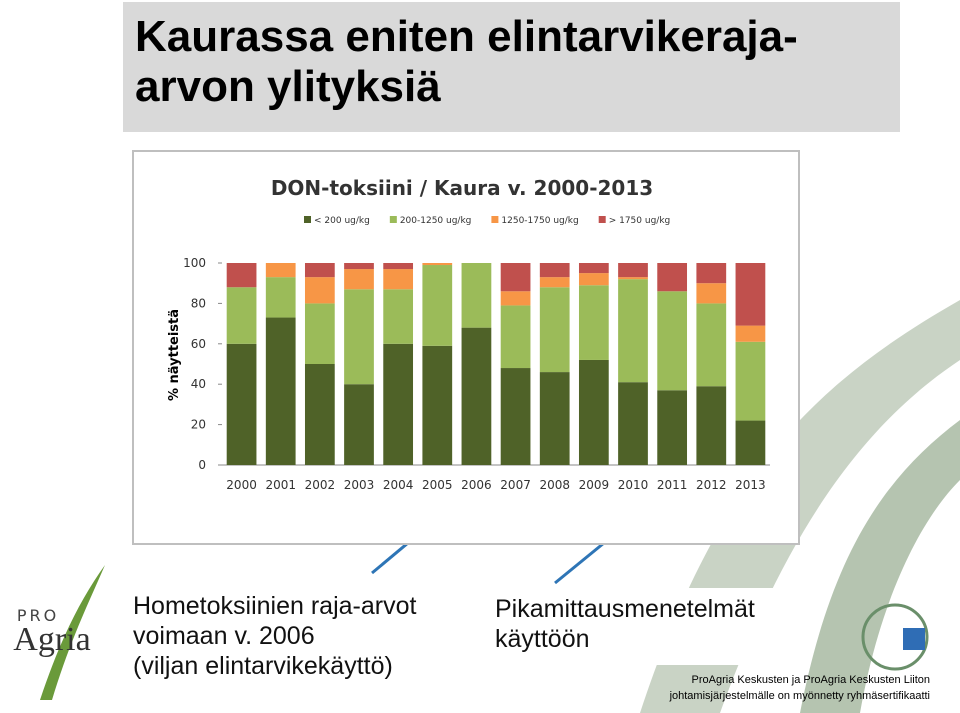 This screenshot has height=713, width=960. I want to click on y-tick-label: 40, so click(198, 384).